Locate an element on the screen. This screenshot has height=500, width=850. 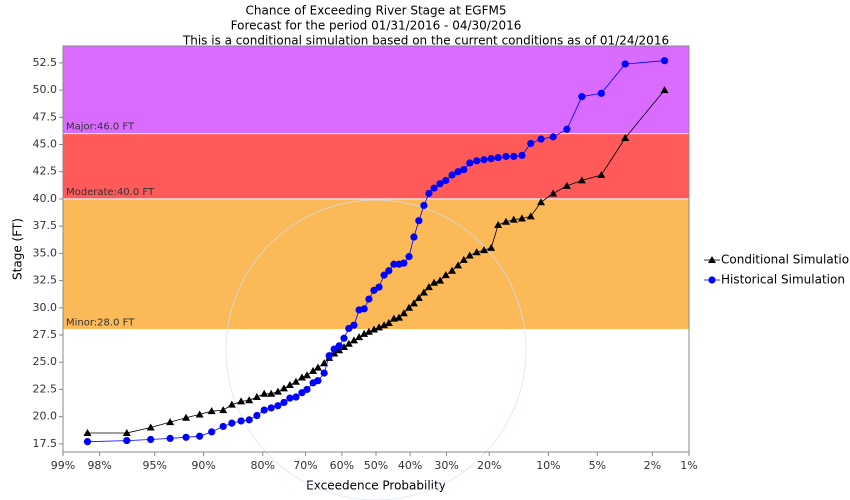
y-axis-label: Stage (FT) is located at coordinates (18, 249).